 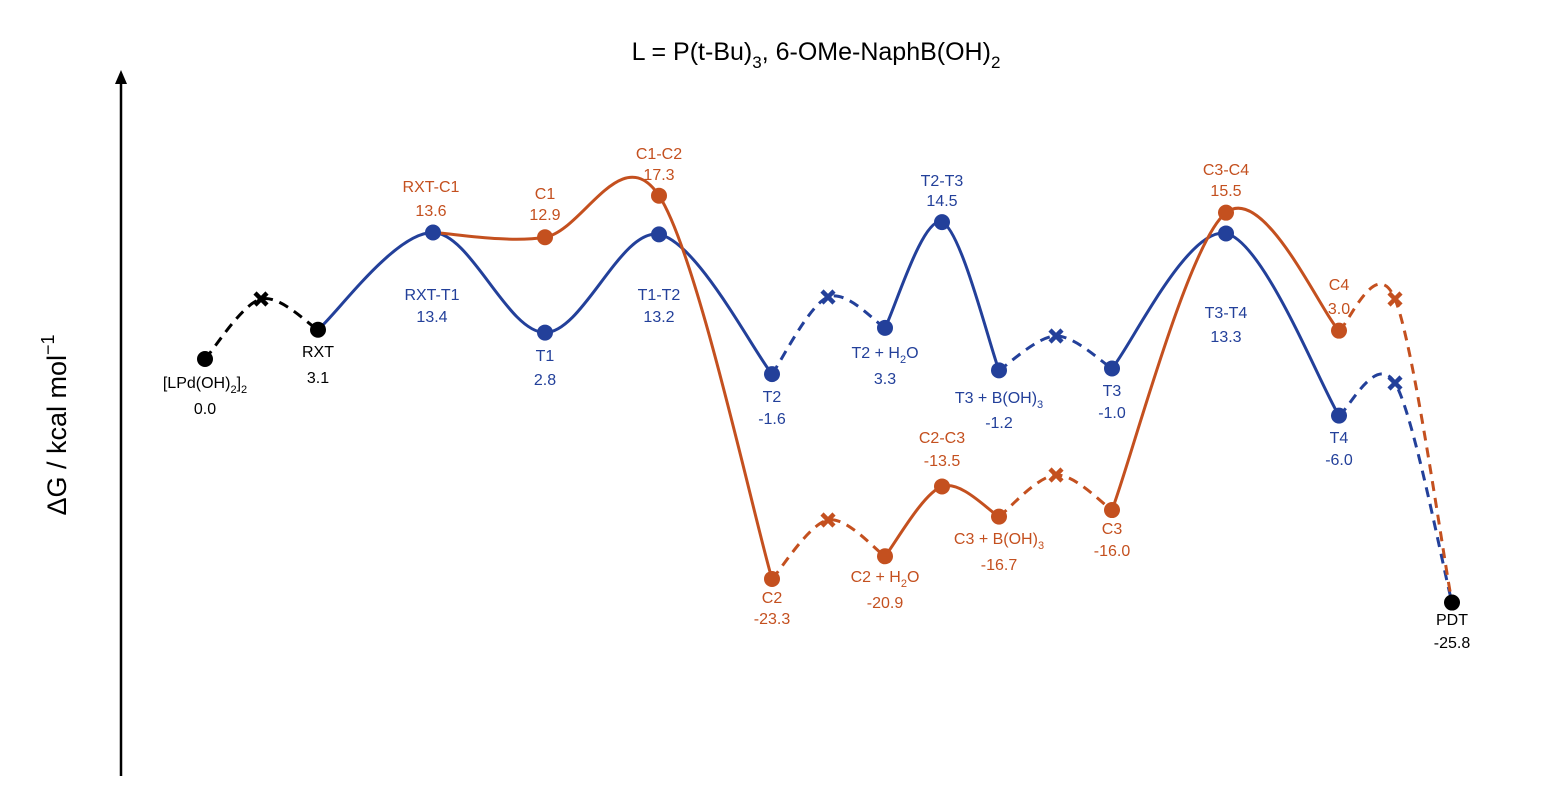 I want to click on label-value-c2: -23.3, so click(x=772, y=619).